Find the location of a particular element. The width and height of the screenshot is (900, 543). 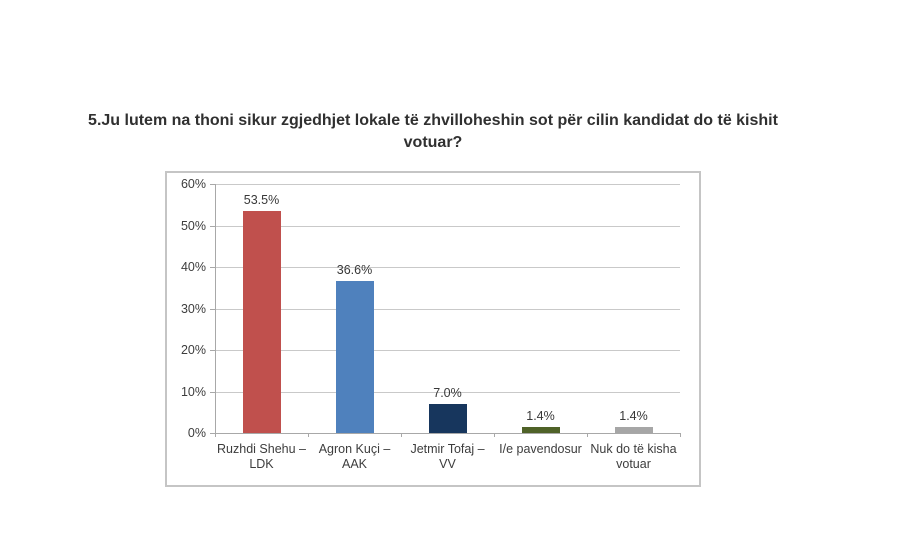

y-axis-tick-label: 0% is located at coordinates (196, 433).